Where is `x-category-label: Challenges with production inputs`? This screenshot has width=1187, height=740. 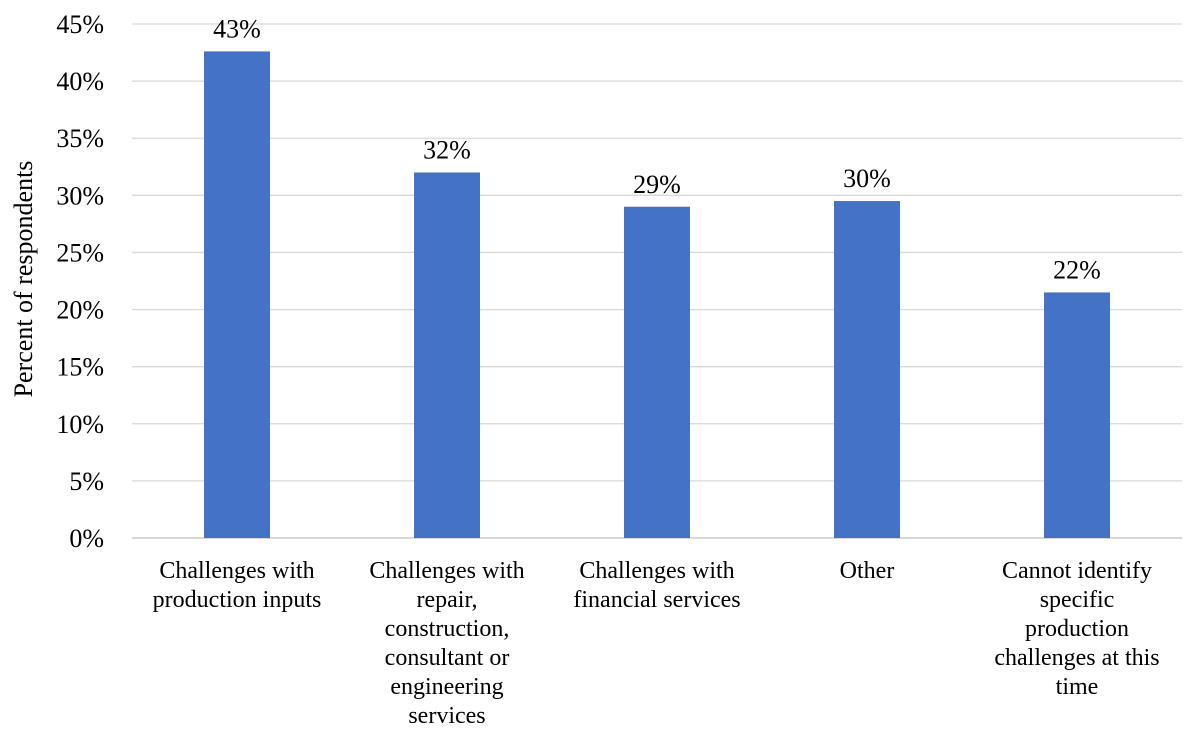
x-category-label: Challenges with production inputs is located at coordinates (237, 585).